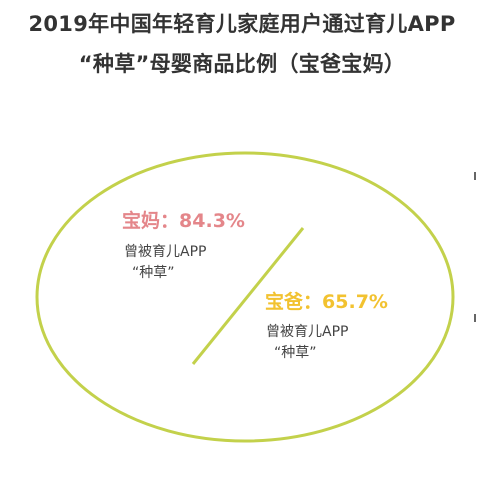  Describe the element at coordinates (153, 273) in the screenshot. I see `mom-note-line-2: “种草”` at that location.